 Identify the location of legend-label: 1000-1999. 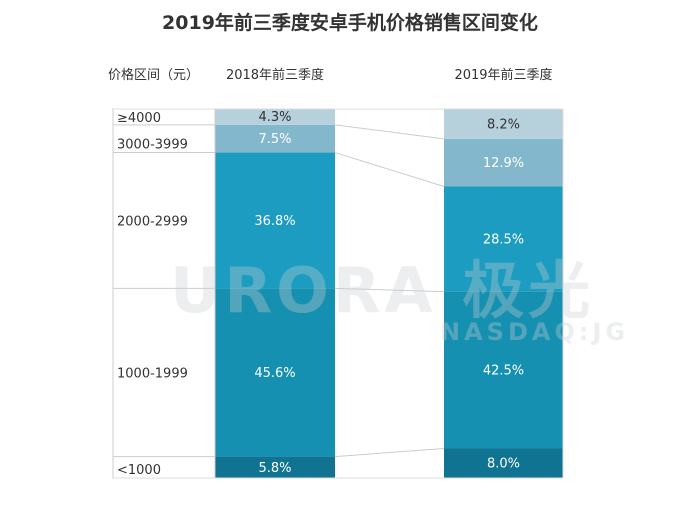
(152, 373).